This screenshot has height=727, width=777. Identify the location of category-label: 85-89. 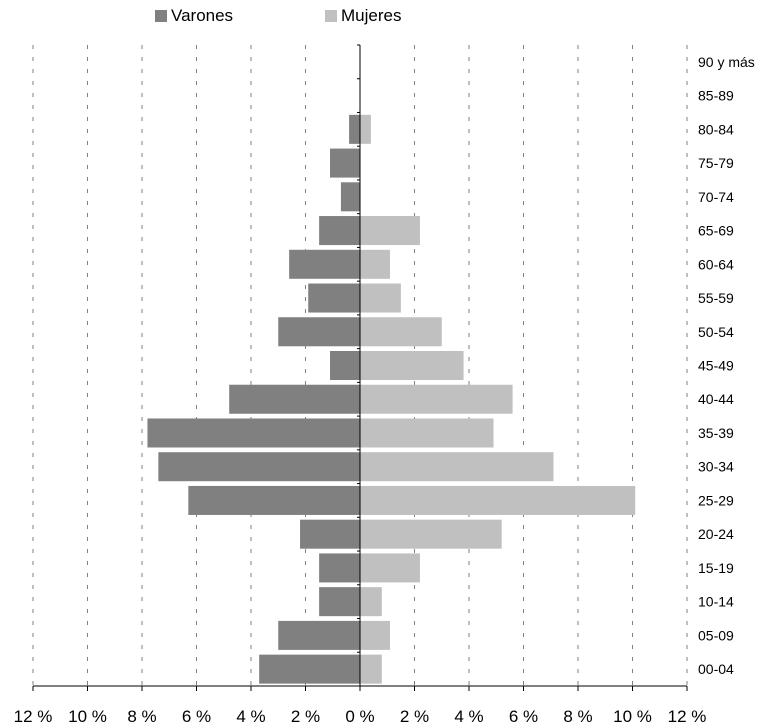
(716, 96).